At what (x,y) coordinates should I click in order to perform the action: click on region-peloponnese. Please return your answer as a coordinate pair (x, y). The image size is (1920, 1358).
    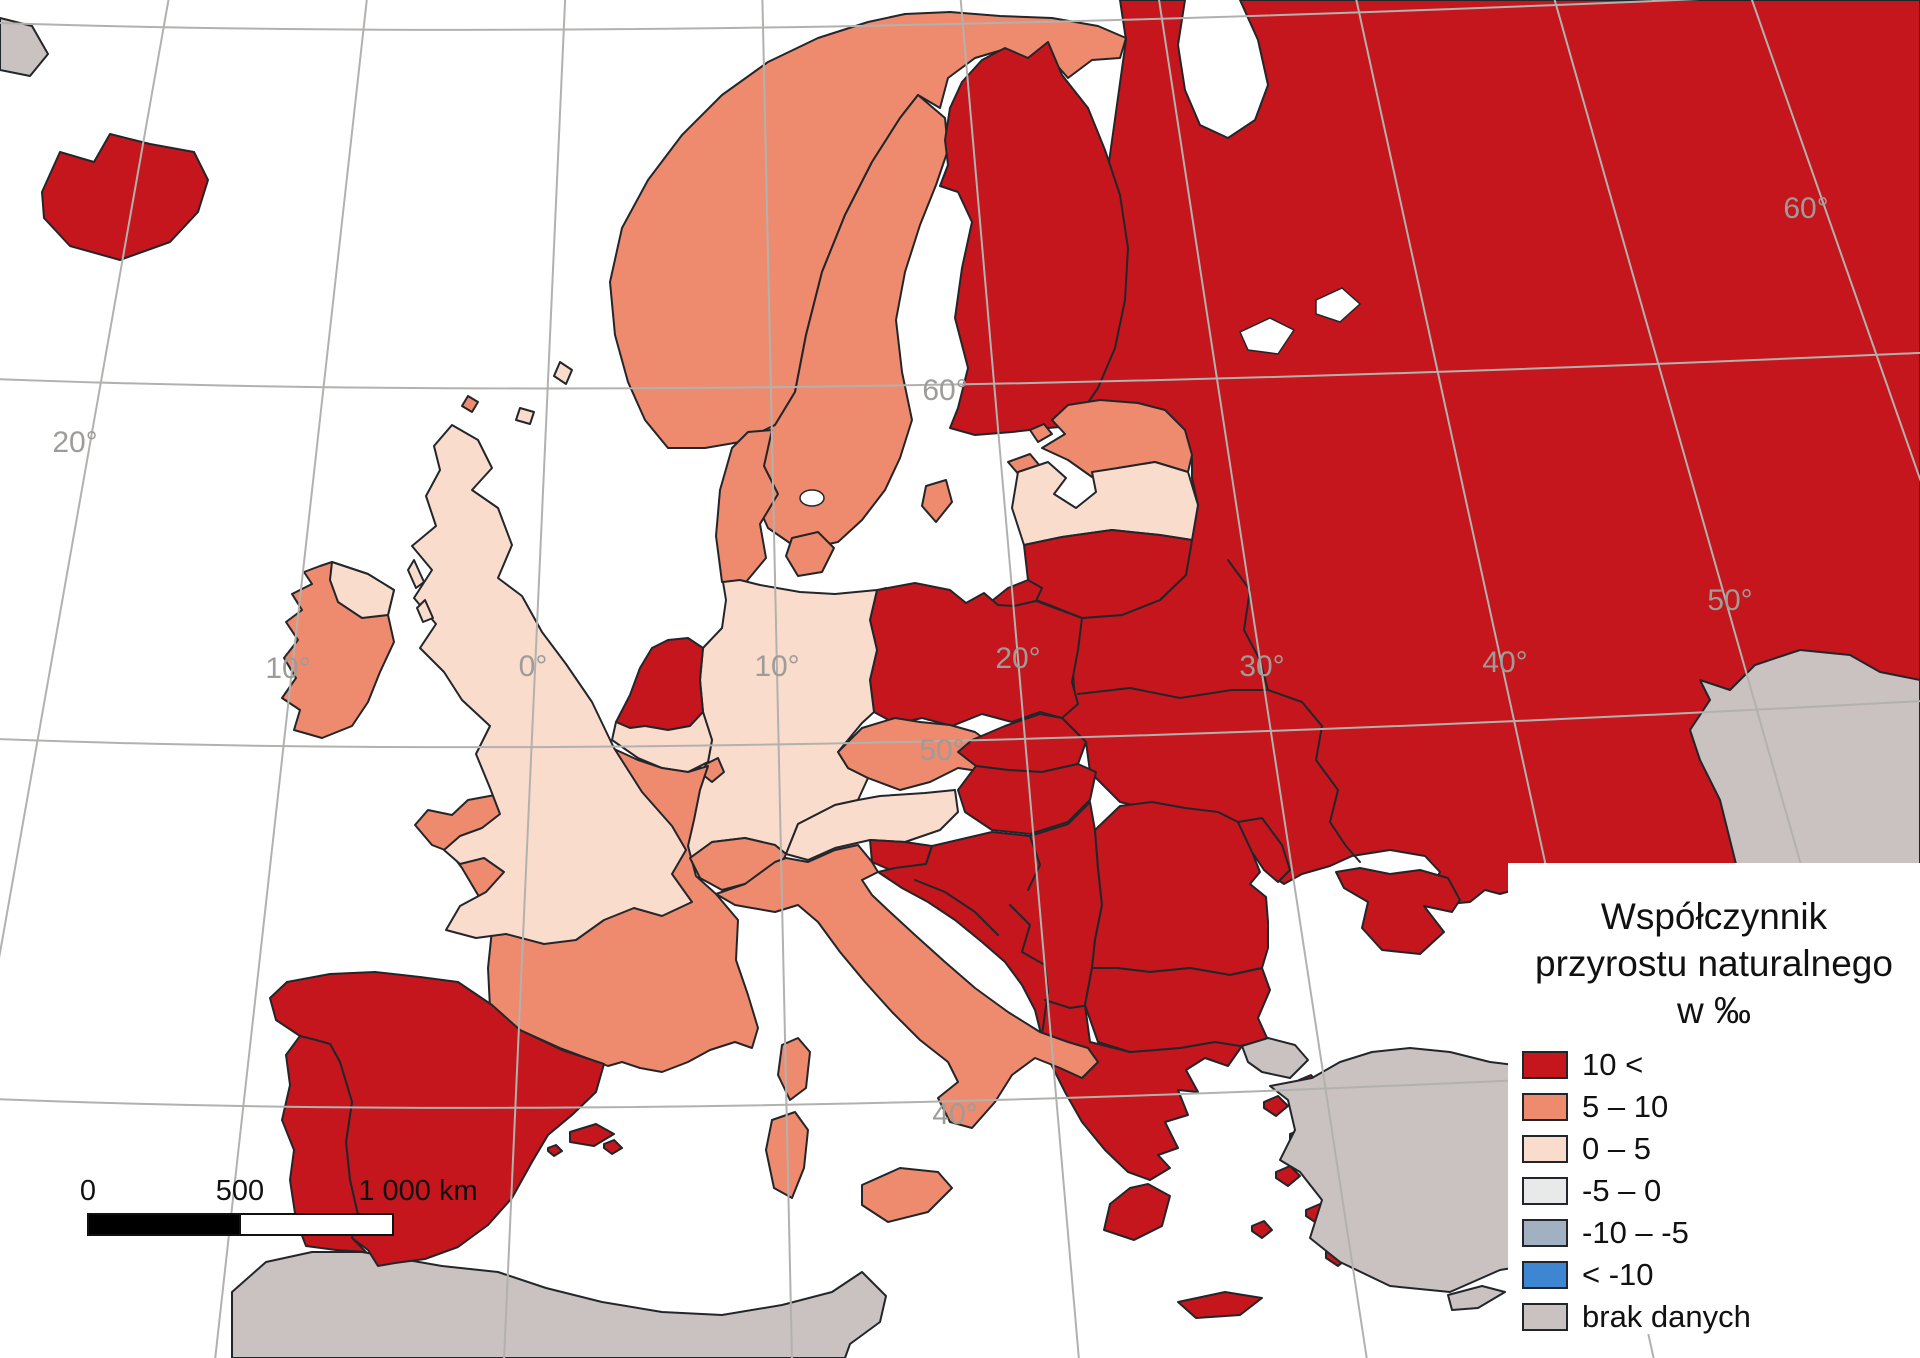
    Looking at the image, I should click on (1137, 1212).